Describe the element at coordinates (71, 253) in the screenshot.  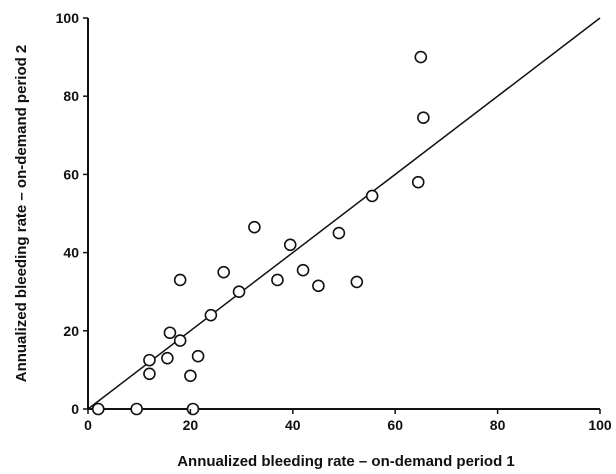
I see `y-tick-label: 40` at that location.